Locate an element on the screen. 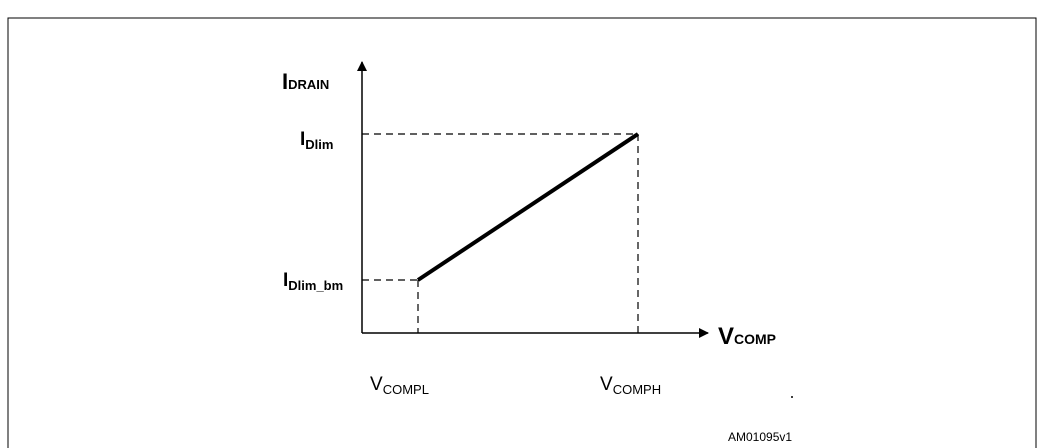 This screenshot has width=1044, height=448. guides is located at coordinates (500, 233).